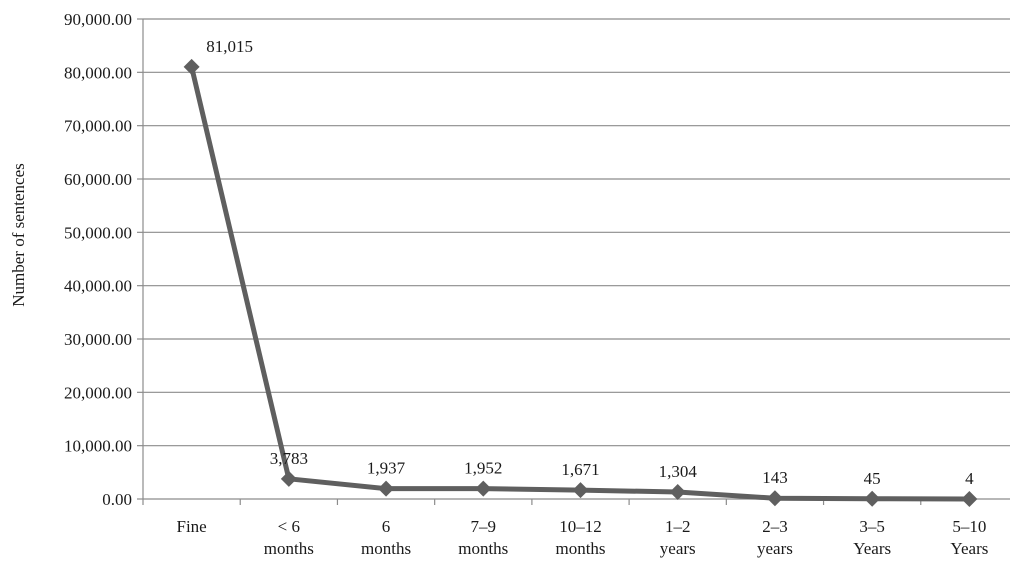 This screenshot has width=1010, height=561. I want to click on x-category-label: 7–9 months, so click(483, 537).